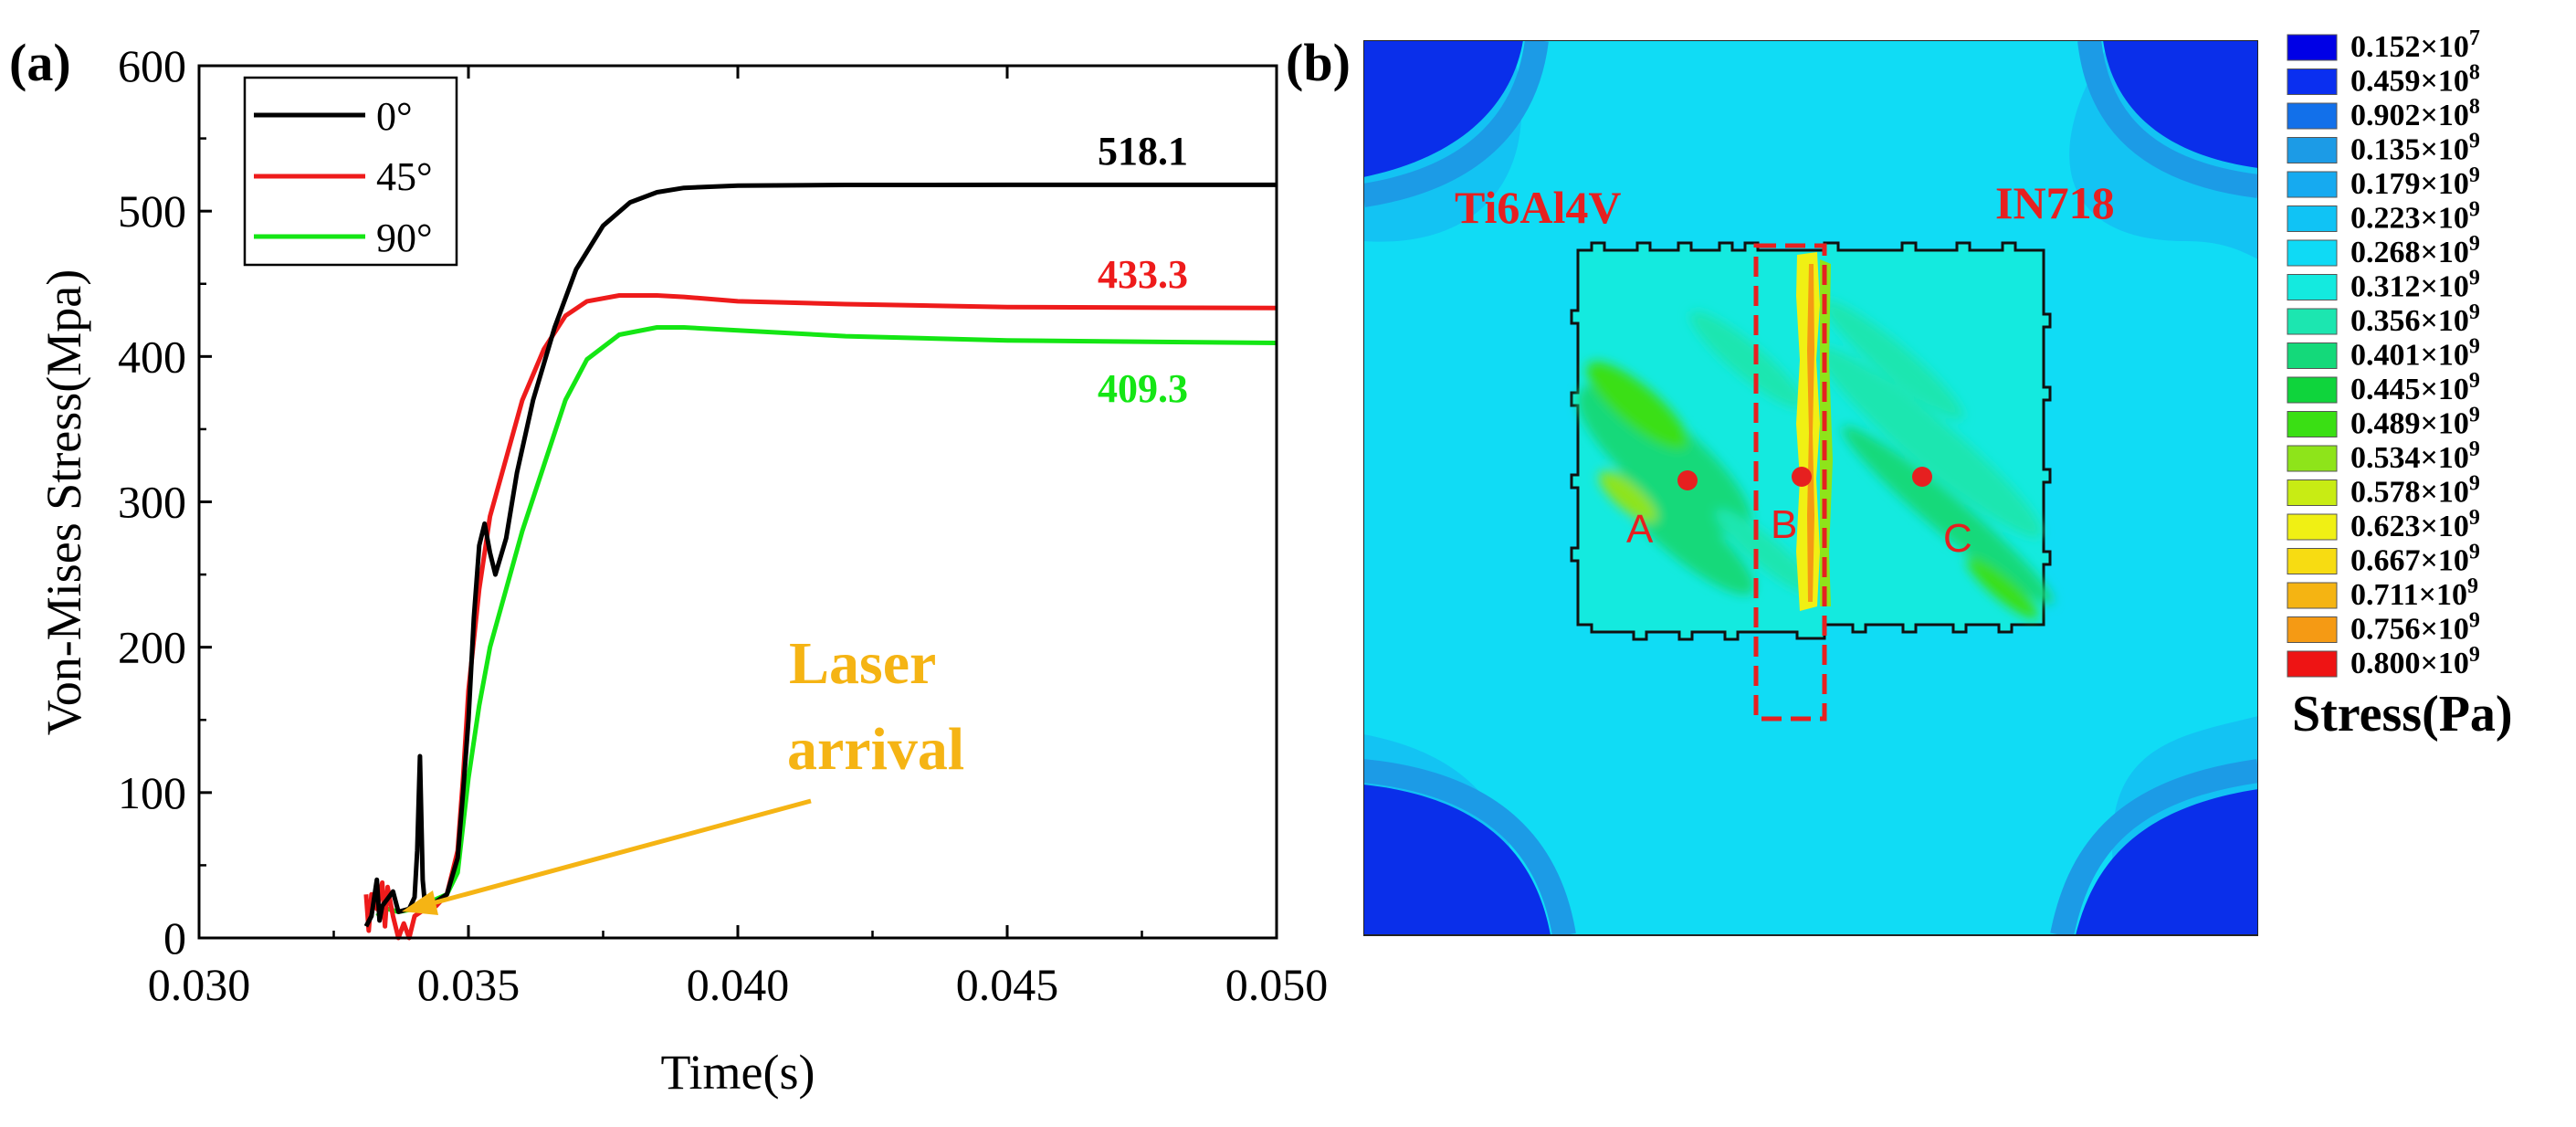 The width and height of the screenshot is (2576, 1127). I want to click on panel-b-label: (b), so click(1318, 62).